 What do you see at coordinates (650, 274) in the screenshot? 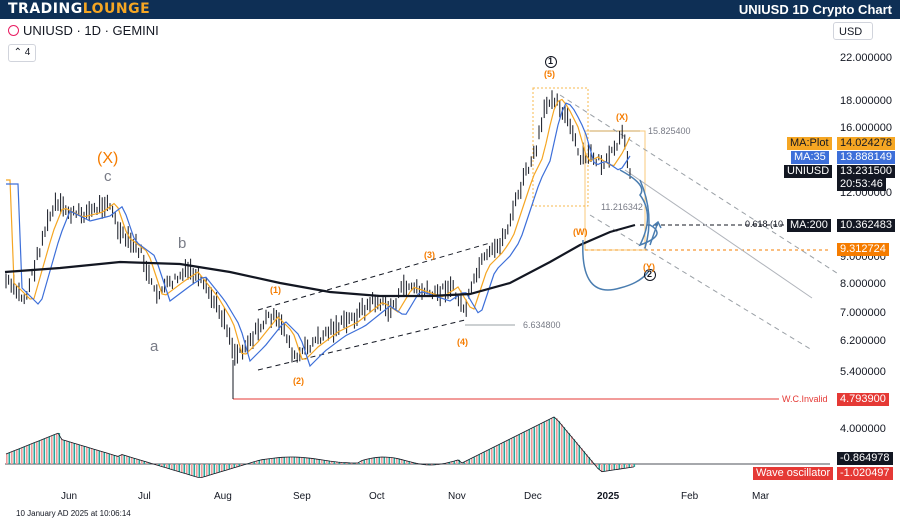
I see `wave-circle-2-label: 2` at bounding box center [650, 274].